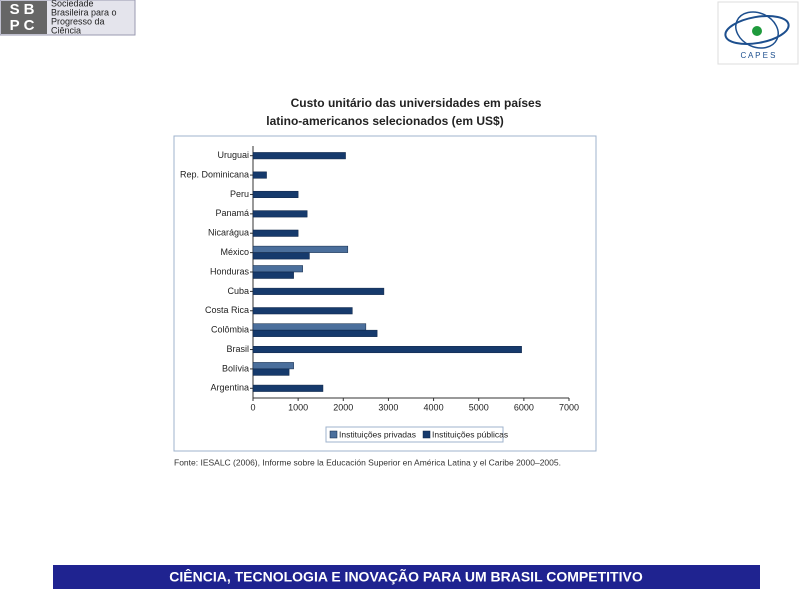  What do you see at coordinates (230, 271) in the screenshot?
I see `y-tick-label: Honduras` at bounding box center [230, 271].